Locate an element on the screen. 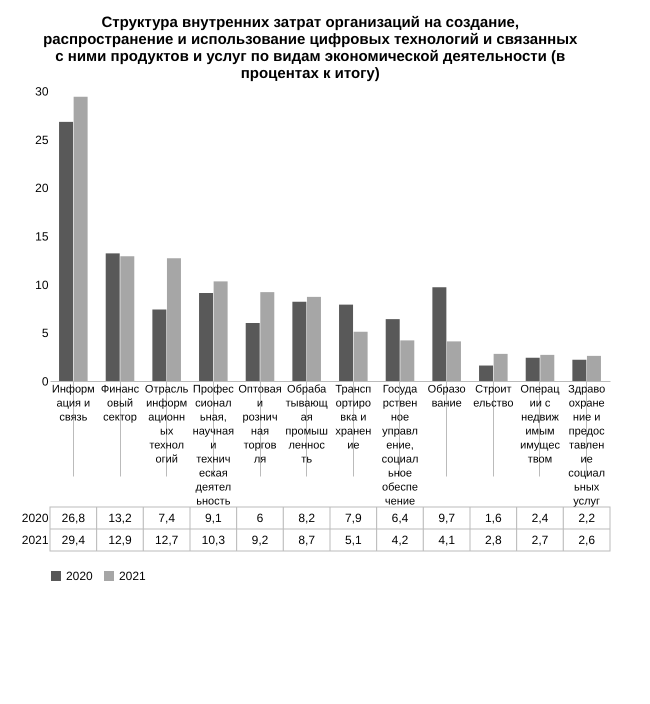 The width and height of the screenshot is (650, 704). text: процентах к итогу) is located at coordinates (310, 73).